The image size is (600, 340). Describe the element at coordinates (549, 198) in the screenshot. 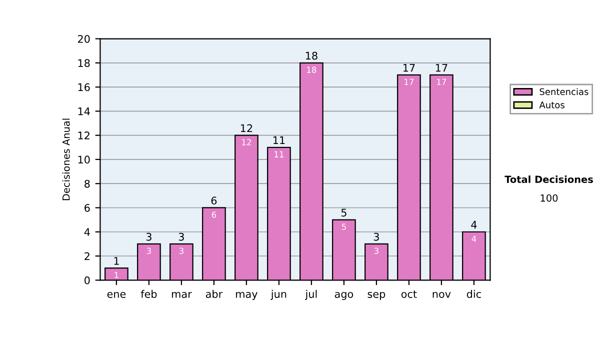

I see `text: 100` at that location.